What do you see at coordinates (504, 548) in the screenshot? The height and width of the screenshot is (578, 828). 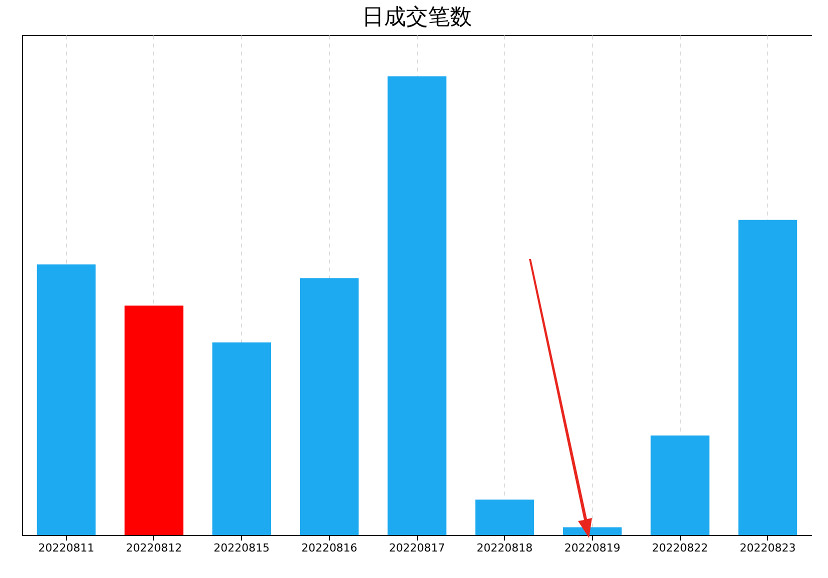 I see `x-tick-label: 20220818` at bounding box center [504, 548].